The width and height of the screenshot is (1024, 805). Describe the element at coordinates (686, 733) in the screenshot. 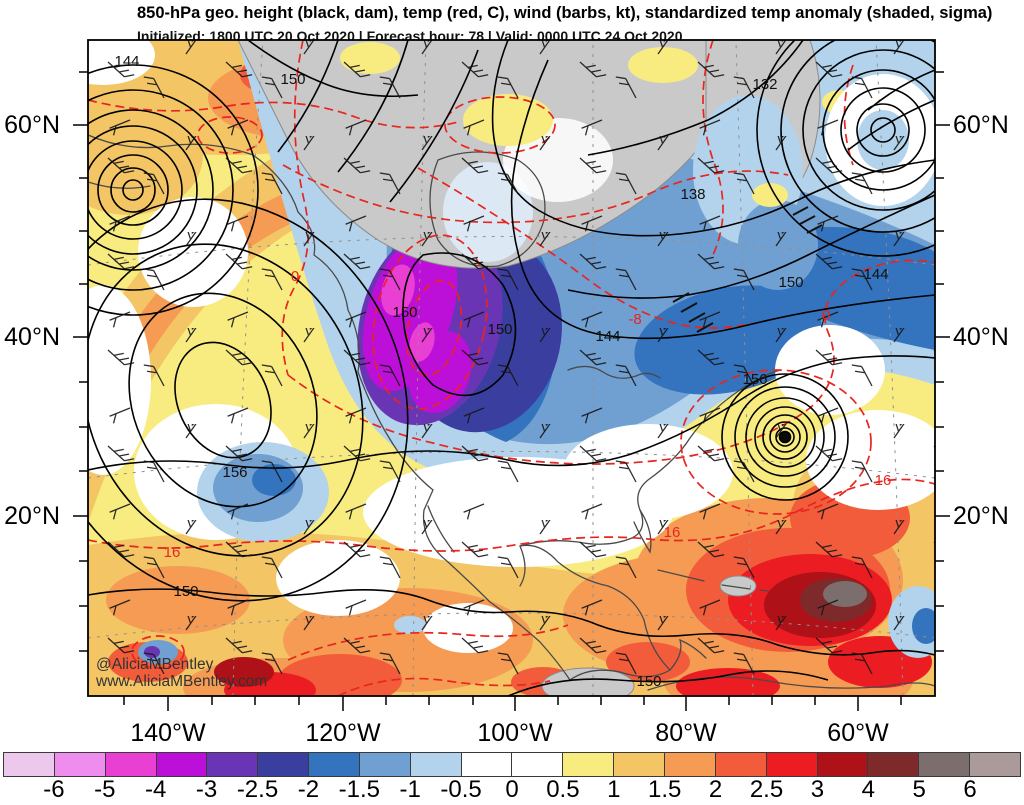

I see `lon-label-80w: 80°W` at that location.